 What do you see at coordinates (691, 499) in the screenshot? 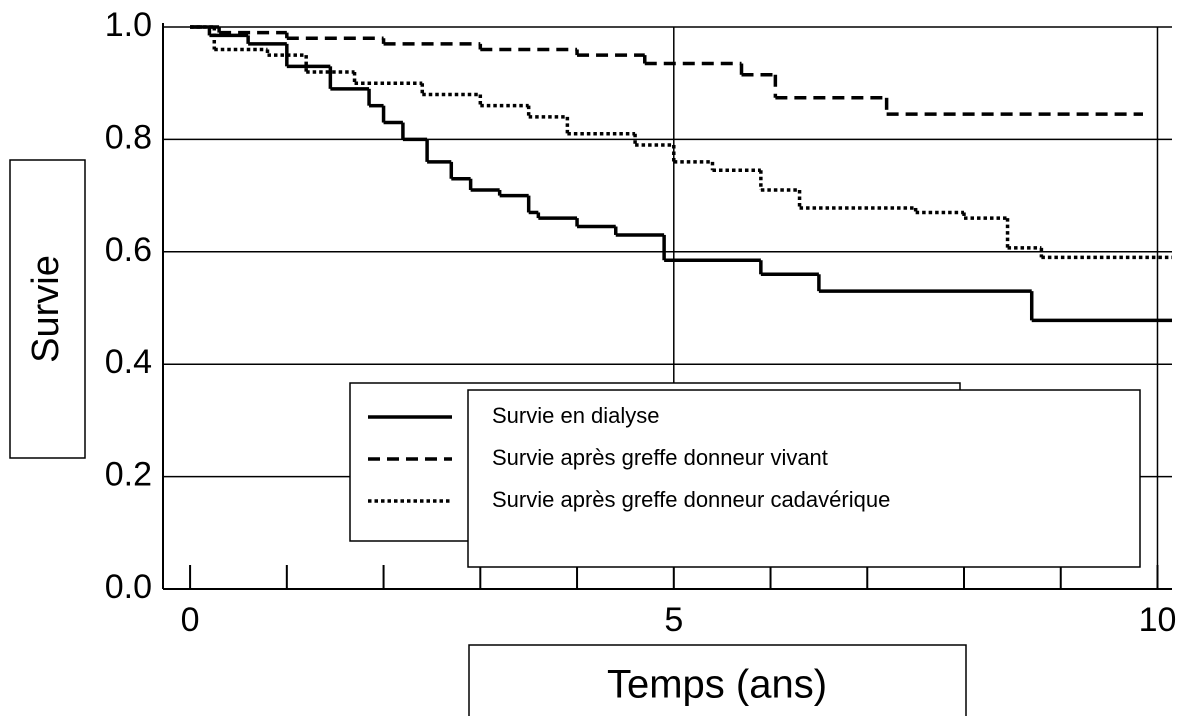
I see `legend-label: Survie après greffe donneur cadavérique` at bounding box center [691, 499].